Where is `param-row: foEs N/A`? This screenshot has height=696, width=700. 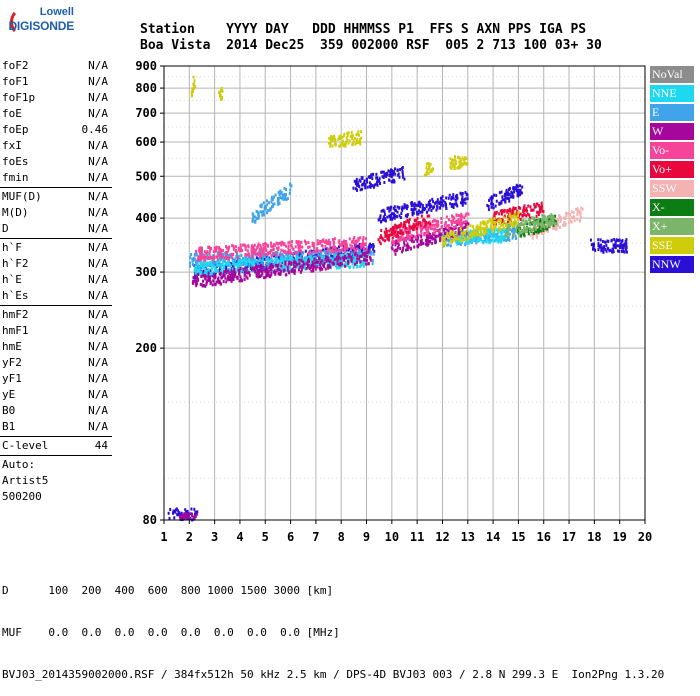
param-row: foEs N/A is located at coordinates (56, 162).